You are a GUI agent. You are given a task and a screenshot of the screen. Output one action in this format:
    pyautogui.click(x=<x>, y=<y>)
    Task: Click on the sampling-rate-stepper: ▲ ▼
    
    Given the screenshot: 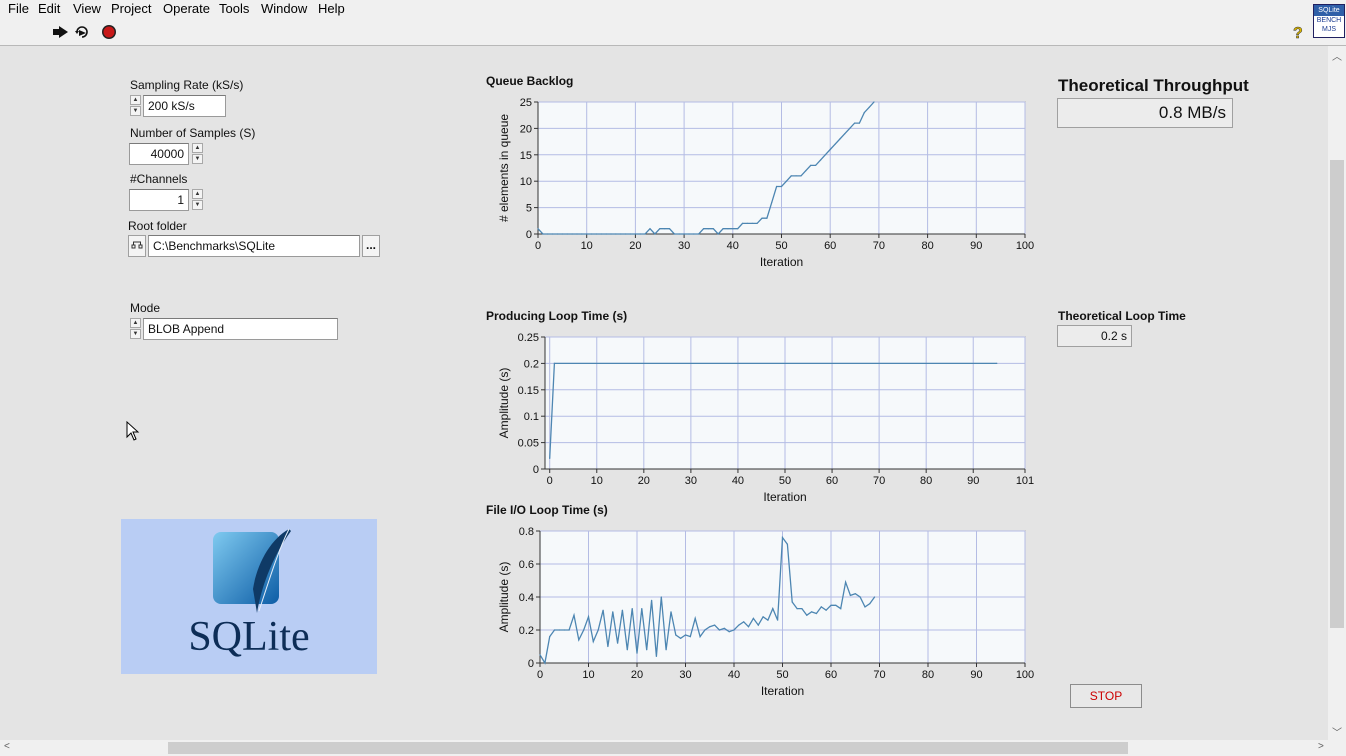 What is the action you would take?
    pyautogui.click(x=135, y=106)
    